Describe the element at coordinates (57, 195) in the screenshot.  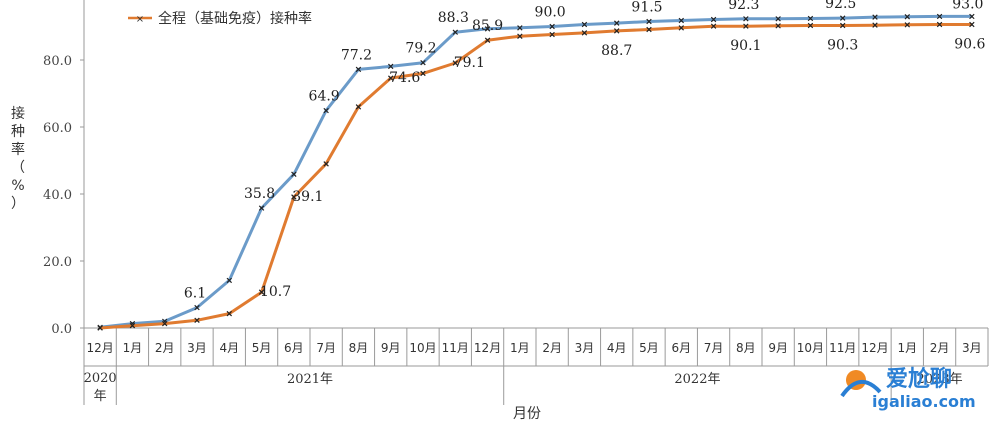
I see `y-tick-label: 40.0` at that location.